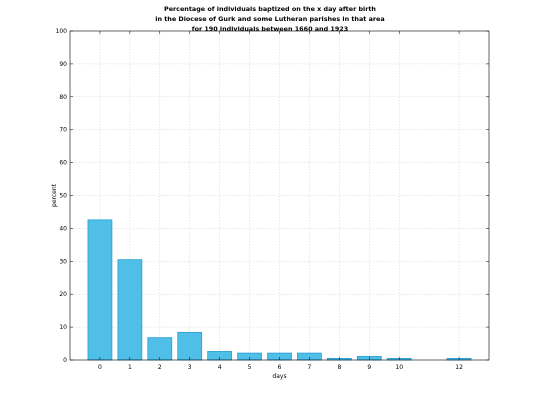 This screenshot has width=540, height=405. I want to click on x-tick-label: 12, so click(459, 367).